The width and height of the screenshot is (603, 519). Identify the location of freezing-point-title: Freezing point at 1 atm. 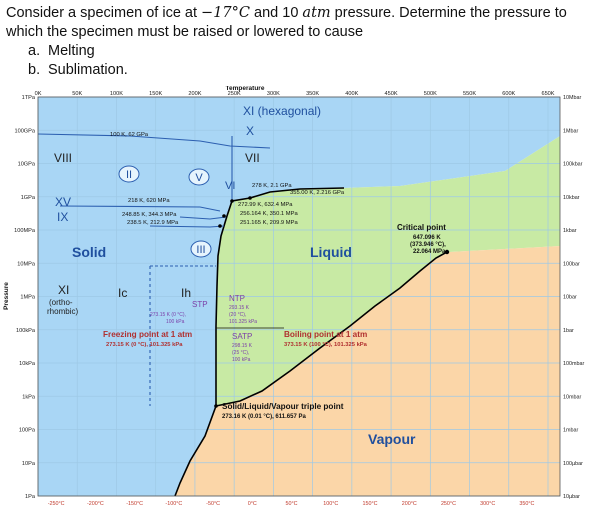
(147, 334).